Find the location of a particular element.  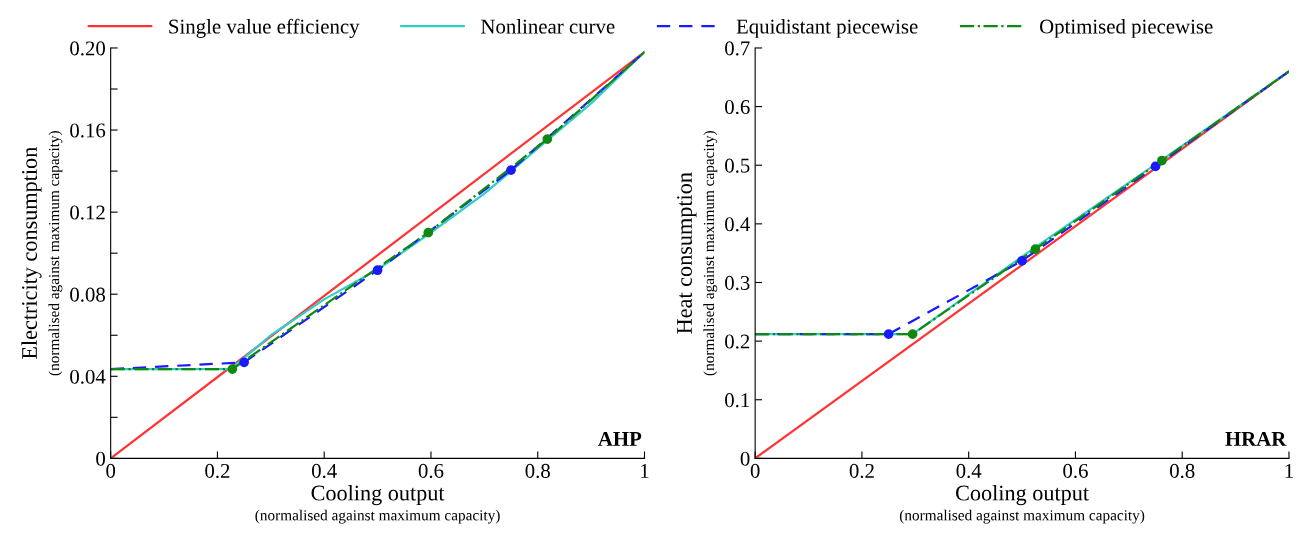

y-tick-label: 0.1 is located at coordinates (737, 400).